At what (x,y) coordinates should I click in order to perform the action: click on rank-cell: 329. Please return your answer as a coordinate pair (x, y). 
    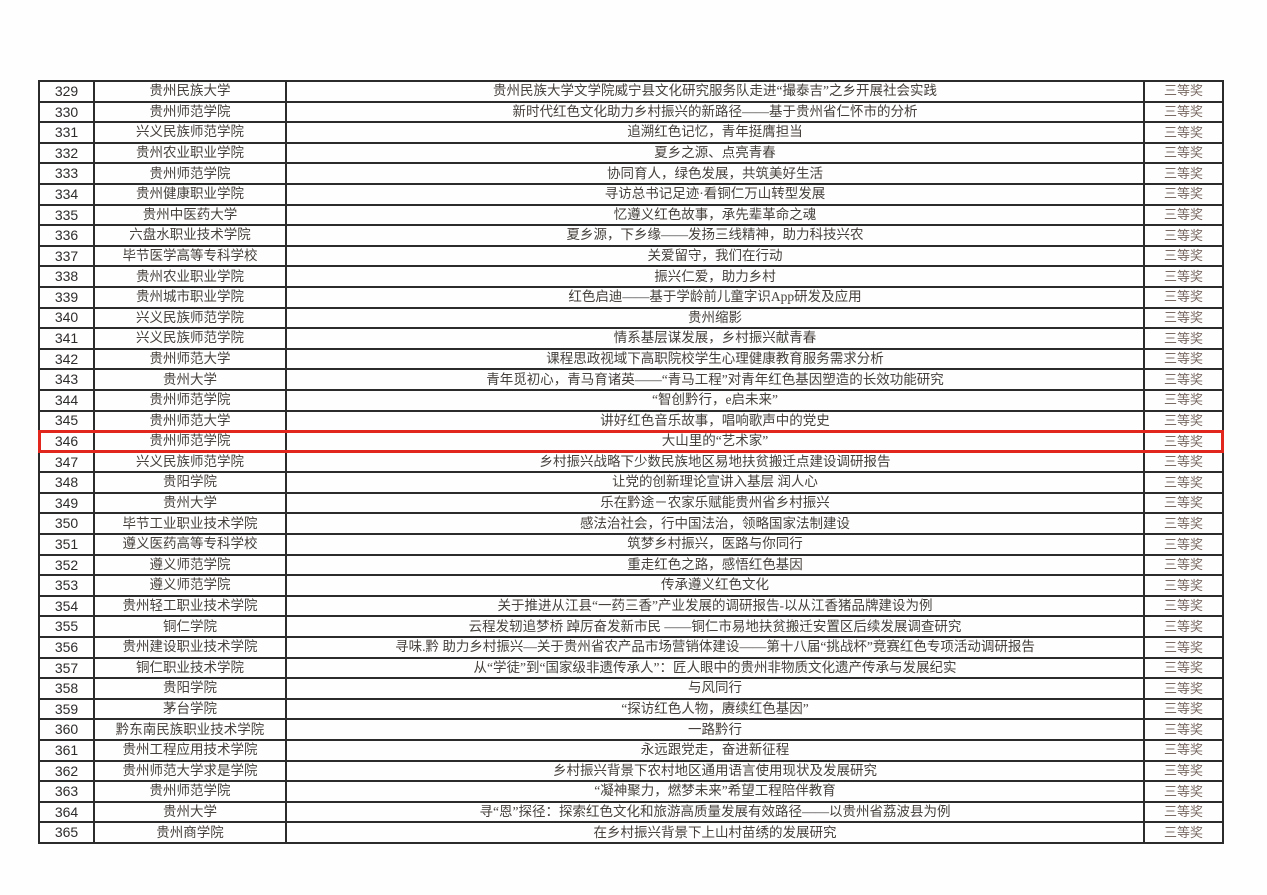
    Looking at the image, I should click on (66, 91).